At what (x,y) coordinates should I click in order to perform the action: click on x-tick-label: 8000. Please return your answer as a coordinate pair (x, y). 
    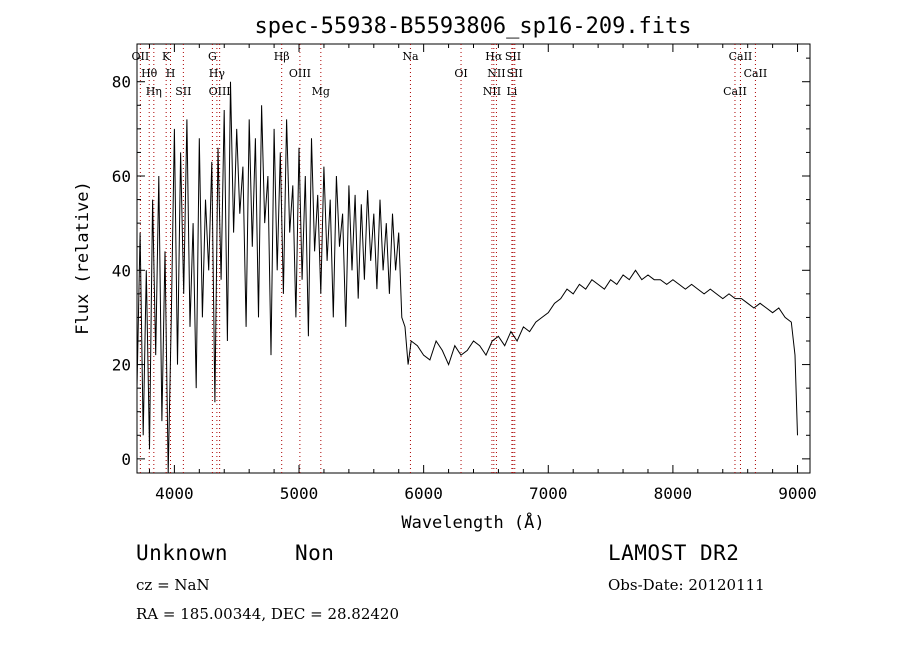
    Looking at the image, I should click on (673, 493).